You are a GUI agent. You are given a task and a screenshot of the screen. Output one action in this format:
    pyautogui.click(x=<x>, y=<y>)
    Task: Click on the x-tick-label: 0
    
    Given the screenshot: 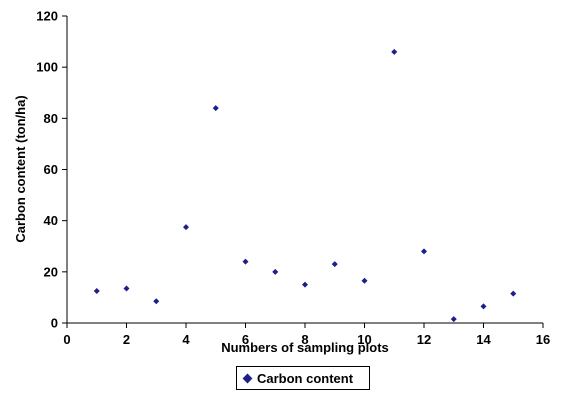 What is the action you would take?
    pyautogui.click(x=66, y=339)
    